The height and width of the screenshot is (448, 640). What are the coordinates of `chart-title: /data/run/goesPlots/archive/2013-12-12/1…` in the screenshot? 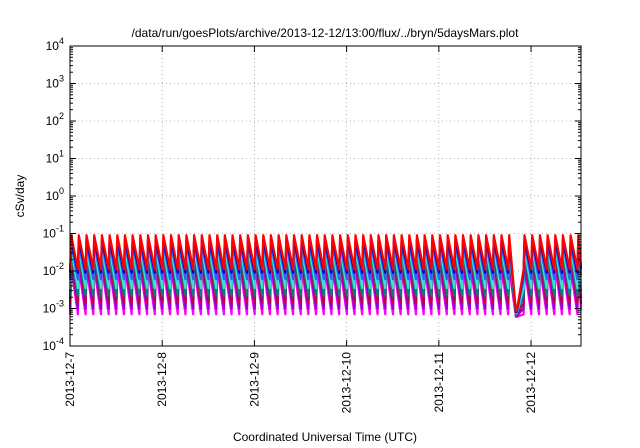 It's located at (326, 33).